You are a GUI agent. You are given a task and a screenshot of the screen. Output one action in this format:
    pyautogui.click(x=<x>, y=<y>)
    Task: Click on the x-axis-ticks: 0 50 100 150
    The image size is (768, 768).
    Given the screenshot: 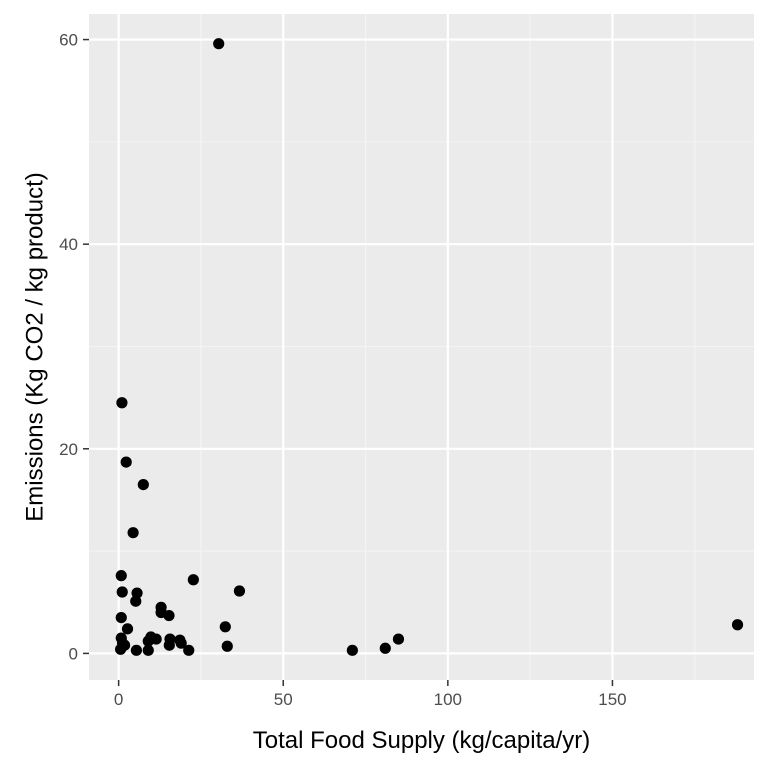 What is the action you would take?
    pyautogui.click(x=370, y=694)
    